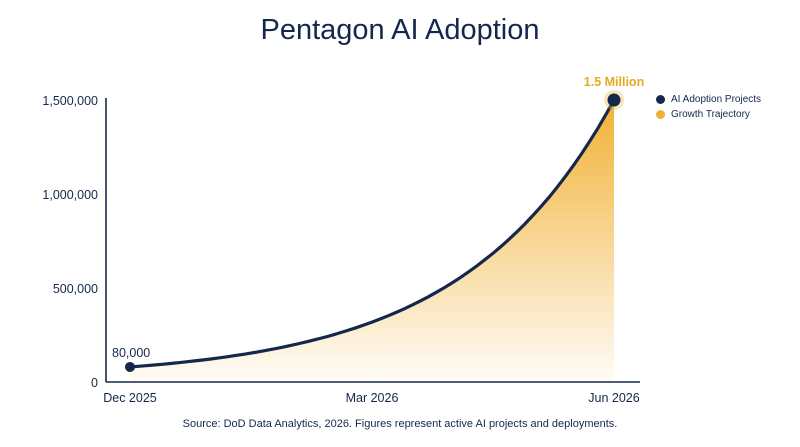 The image size is (800, 447). Describe the element at coordinates (130, 366) in the screenshot. I see `data-point-start` at that location.